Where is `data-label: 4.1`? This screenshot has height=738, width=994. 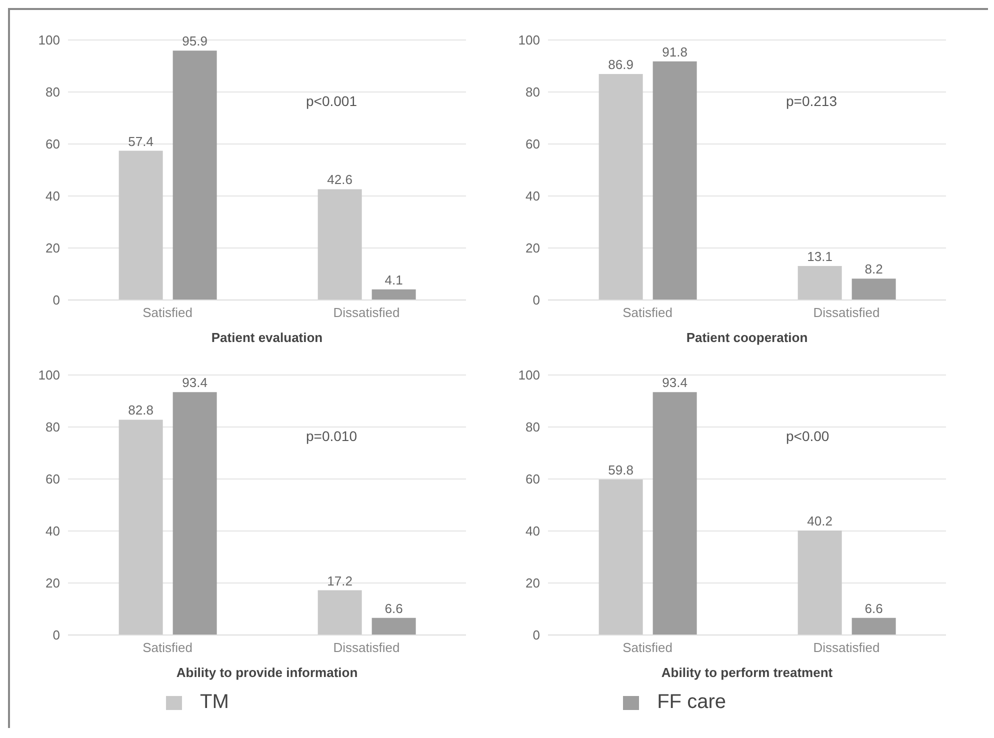 data-label: 4.1 is located at coordinates (393, 280).